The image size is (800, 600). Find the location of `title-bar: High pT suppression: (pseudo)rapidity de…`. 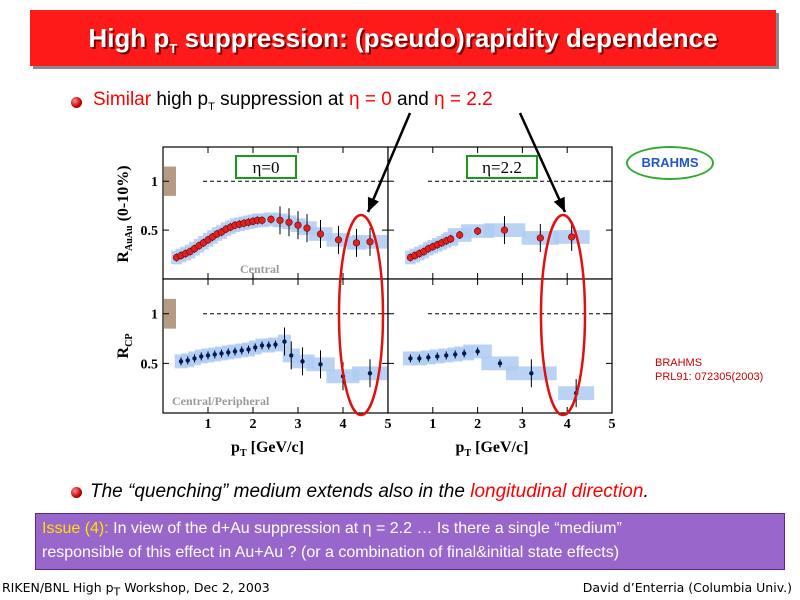

title-bar: High pT suppression: (pseudo)rapidity de… is located at coordinates (403, 38).